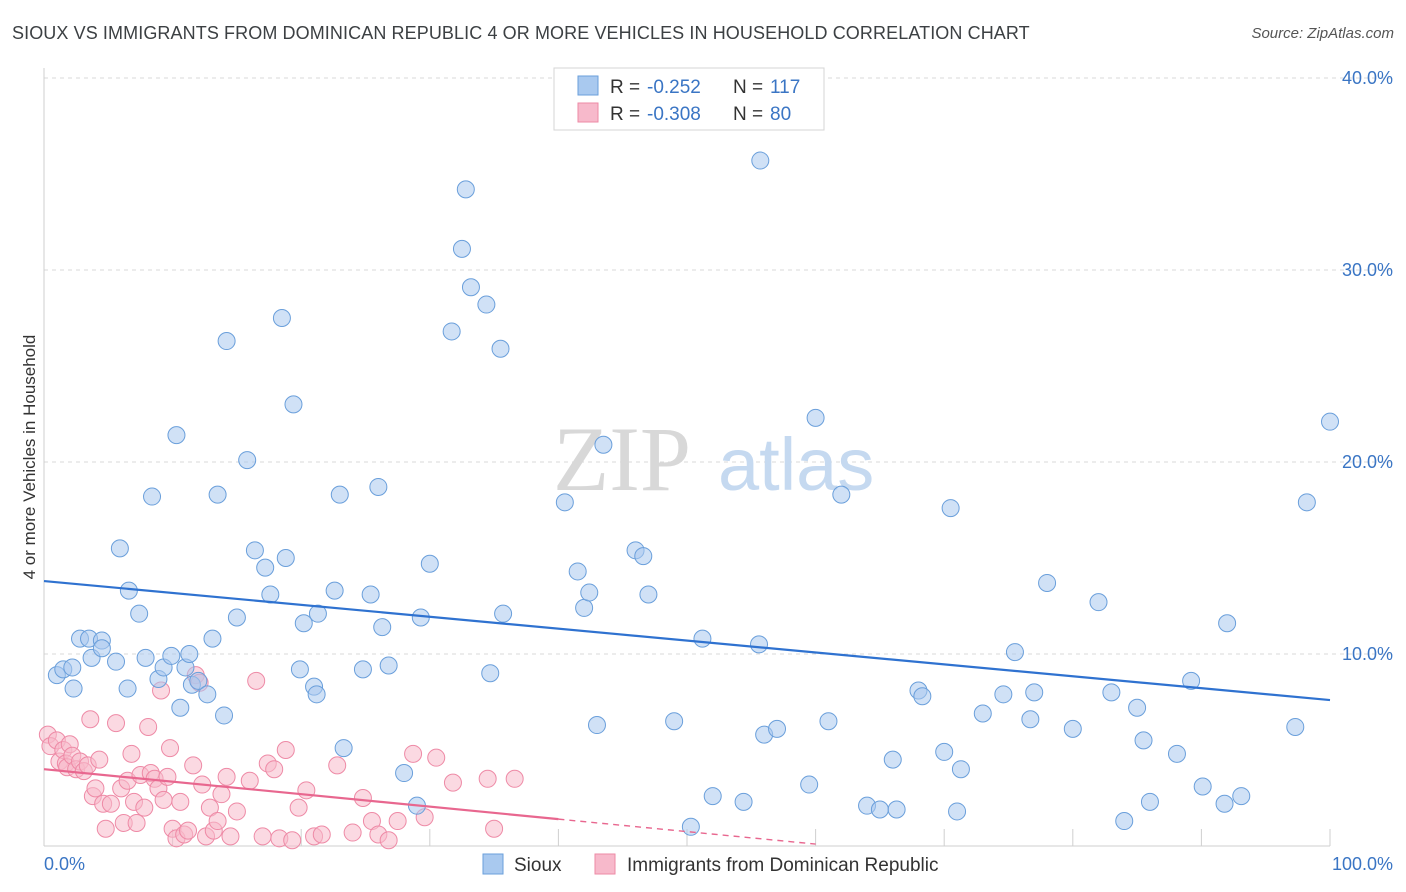 The width and height of the screenshot is (1406, 892). Describe the element at coordinates (1362, 864) in the screenshot. I see `x-tick-label-100: 100.0%` at that location.